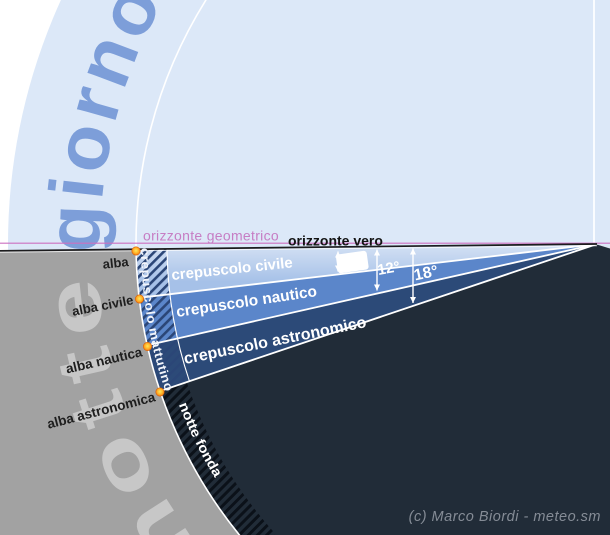 This screenshot has width=610, height=535. Describe the element at coordinates (116, 263) in the screenshot. I see `dawn-label: alba` at that location.